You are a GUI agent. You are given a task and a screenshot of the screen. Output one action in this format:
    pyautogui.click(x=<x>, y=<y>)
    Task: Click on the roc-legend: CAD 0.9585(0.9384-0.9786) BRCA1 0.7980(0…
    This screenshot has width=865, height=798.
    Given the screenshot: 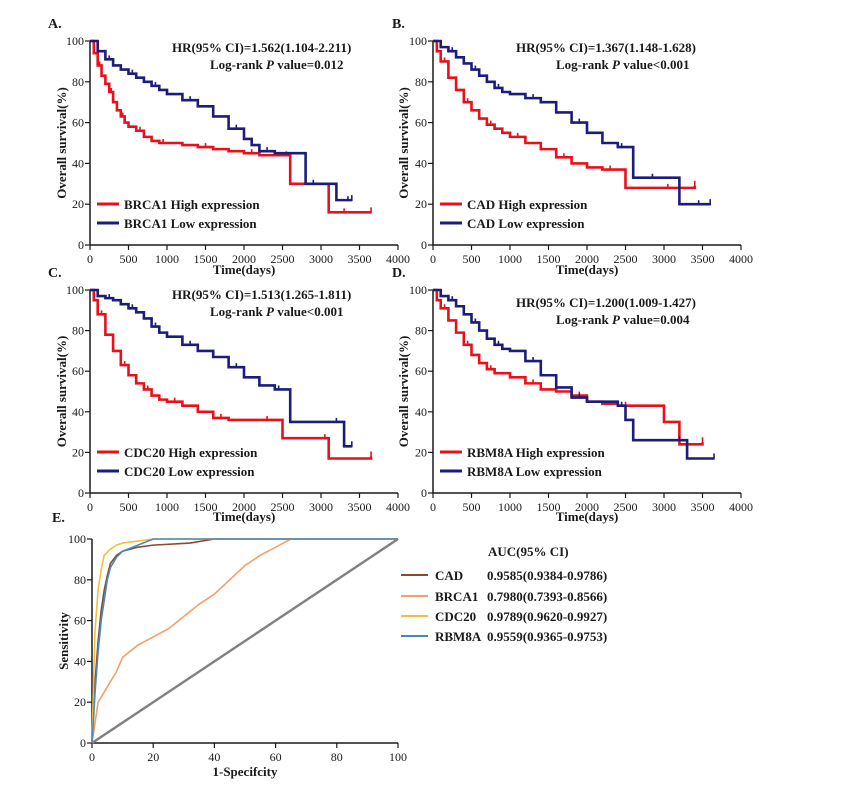 What is the action you would take?
    pyautogui.click(x=504, y=606)
    